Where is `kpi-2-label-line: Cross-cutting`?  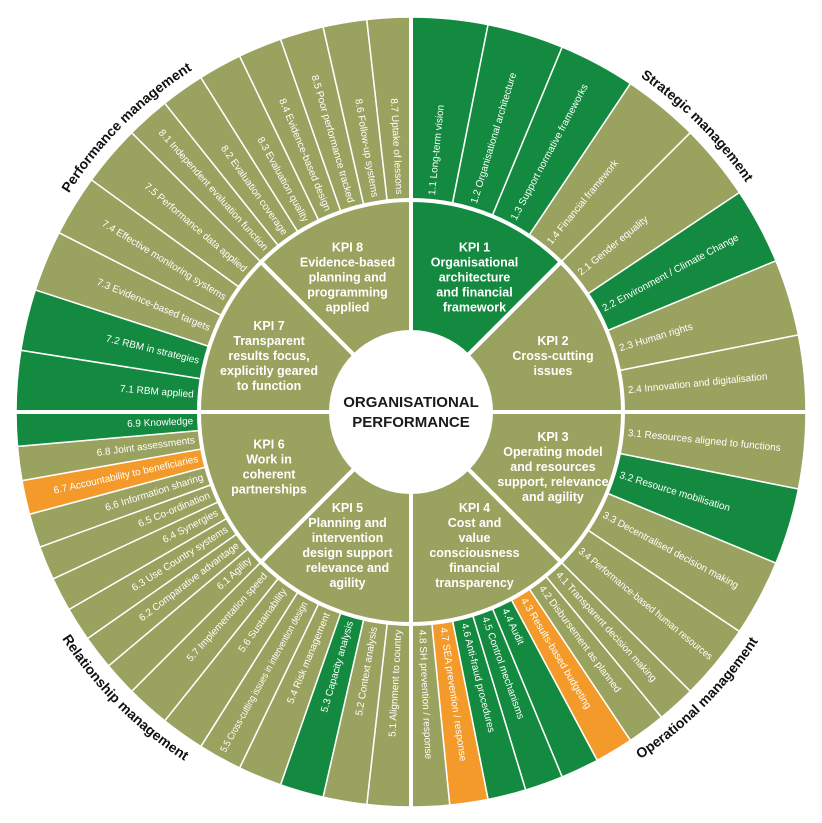 kpi-2-label-line: Cross-cutting is located at coordinates (552, 356).